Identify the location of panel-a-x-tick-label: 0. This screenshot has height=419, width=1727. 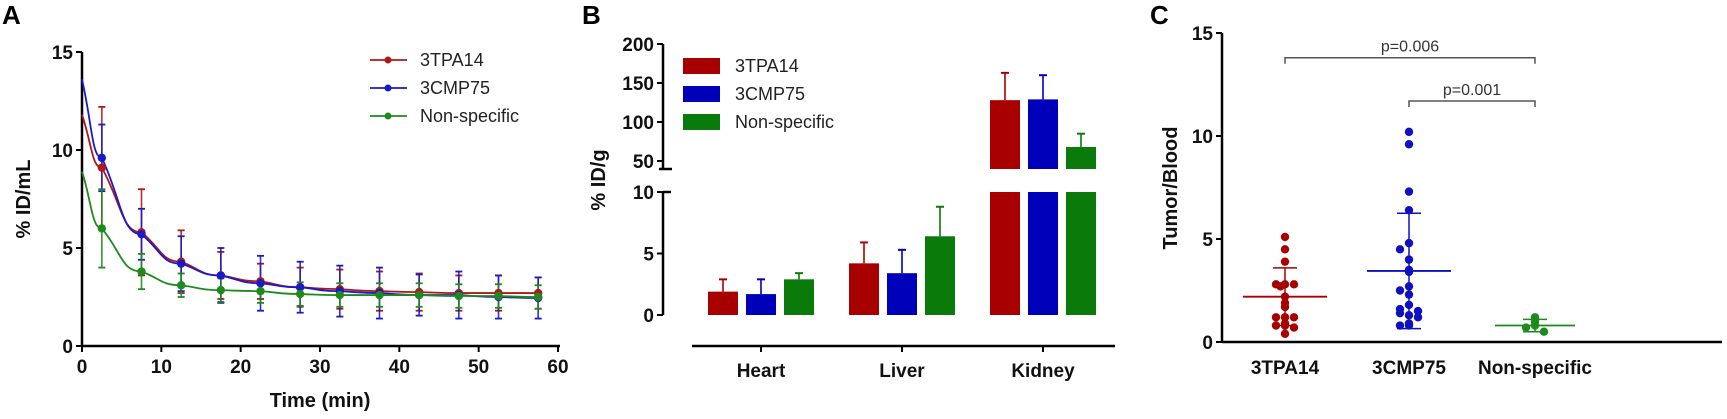
(82, 367).